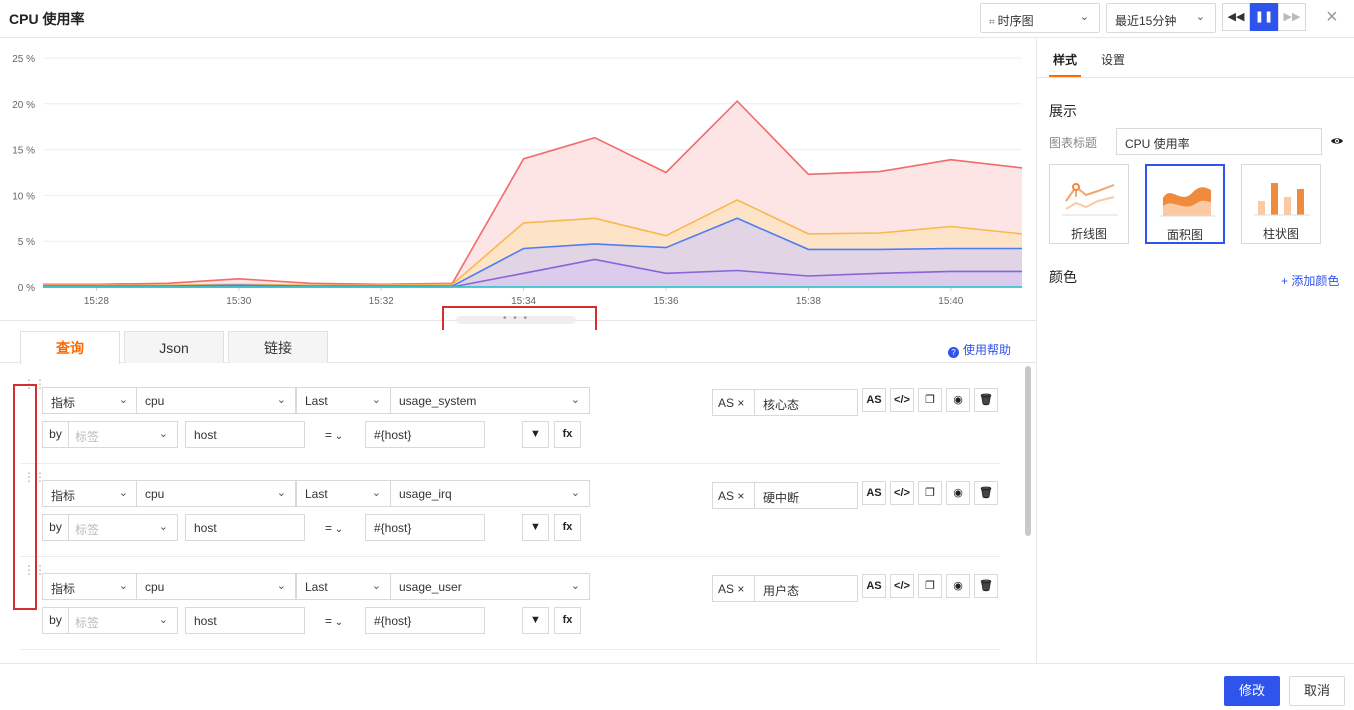  What do you see at coordinates (992, 22) in the screenshot?
I see `line-chart-icon: ⌗` at bounding box center [992, 22].